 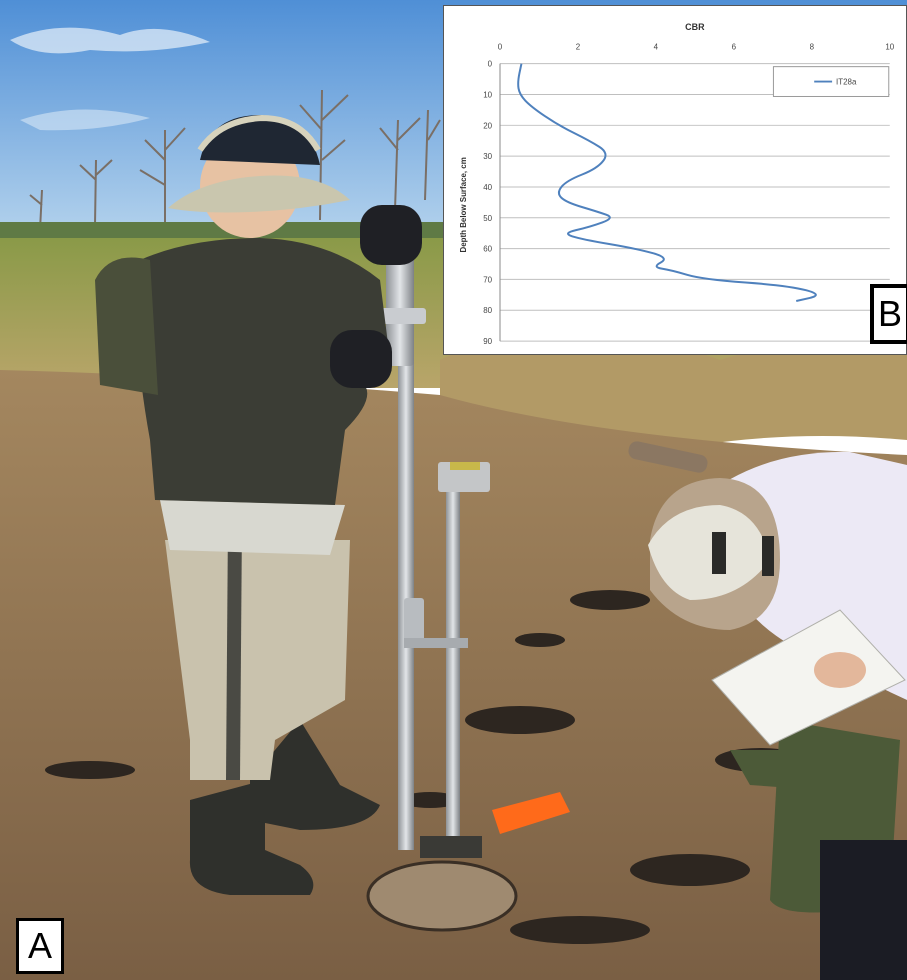 What do you see at coordinates (487, 125) in the screenshot?
I see `y-tick-label: 20` at bounding box center [487, 125].